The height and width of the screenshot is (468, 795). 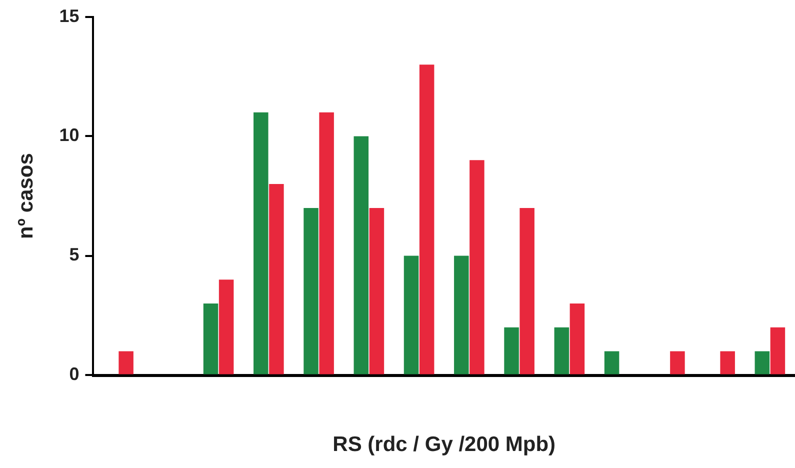 I want to click on y-tick-label: 10, so click(x=69, y=135).